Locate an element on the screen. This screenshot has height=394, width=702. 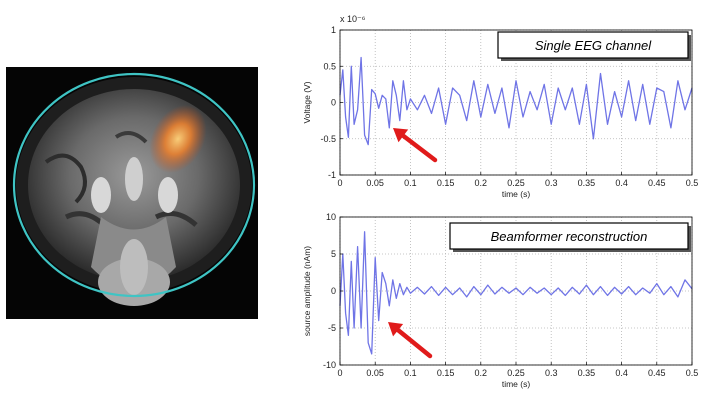
chart-1-x-tick-label: 0.05 is located at coordinates (375, 183).